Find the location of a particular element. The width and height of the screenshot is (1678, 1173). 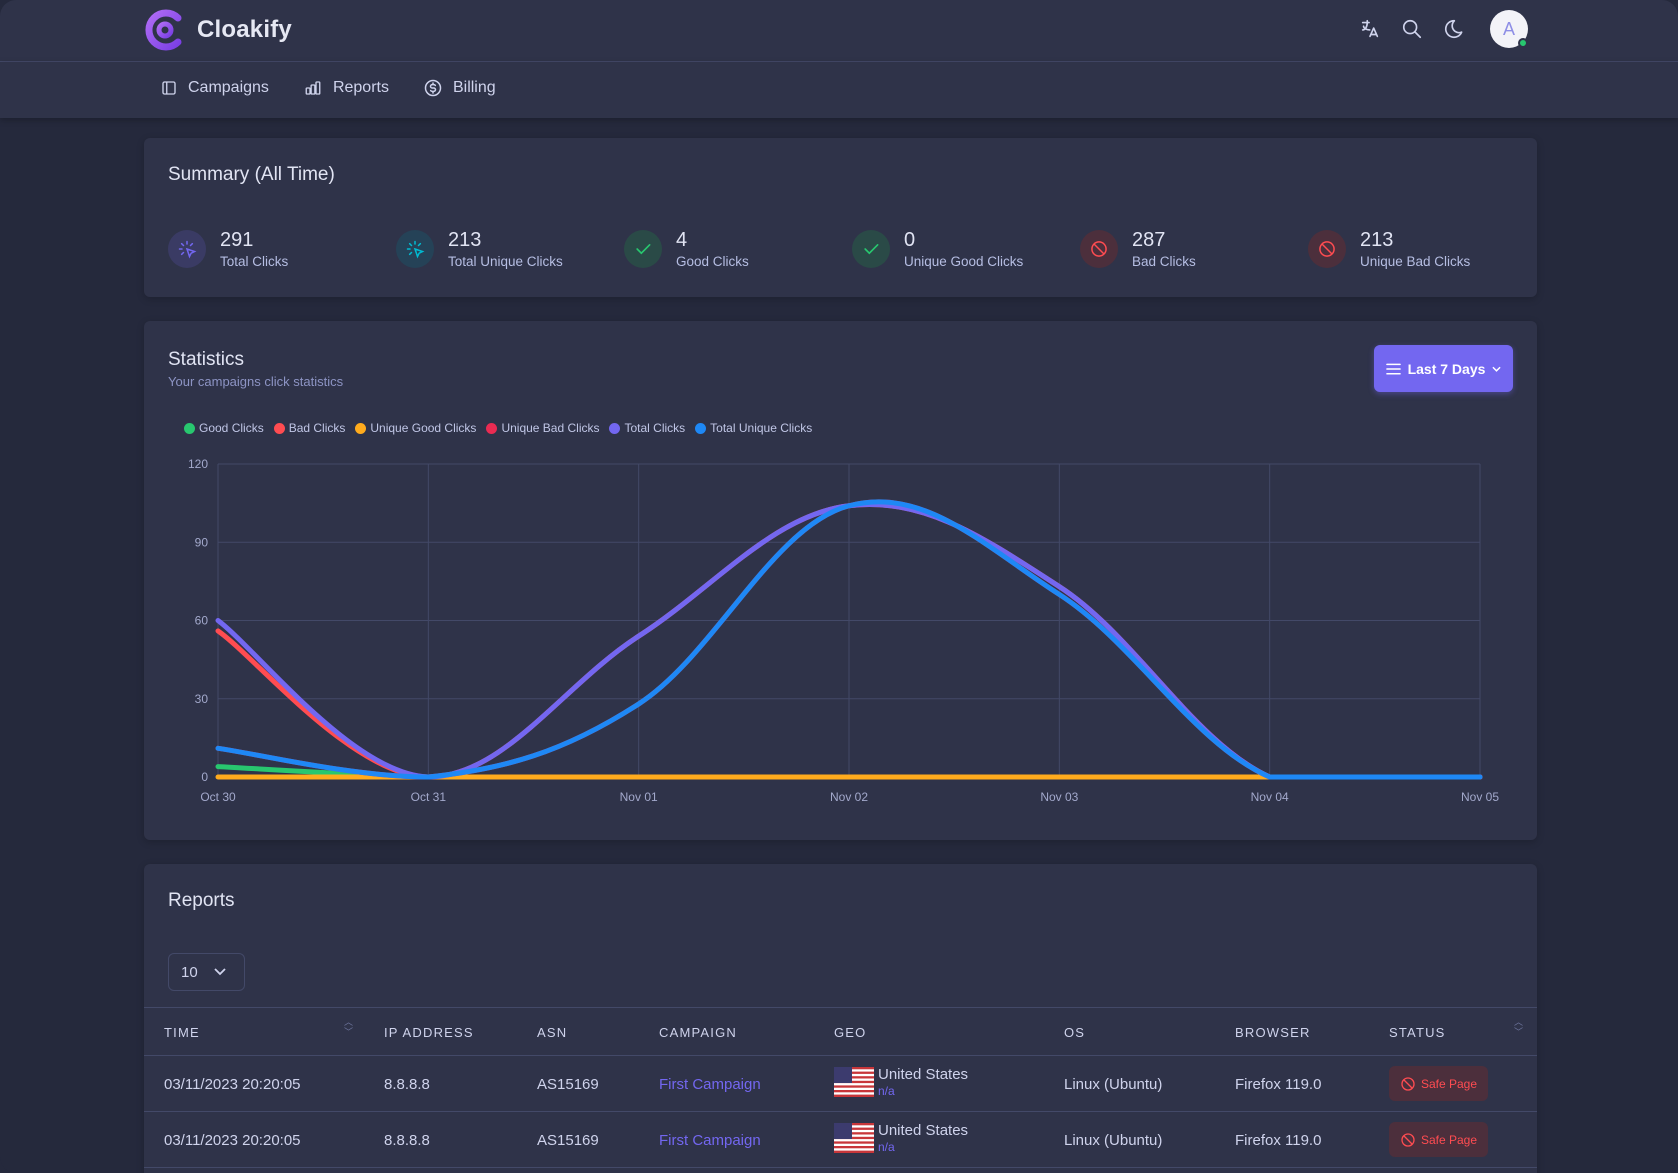

stat-value: 291 is located at coordinates (237, 240).